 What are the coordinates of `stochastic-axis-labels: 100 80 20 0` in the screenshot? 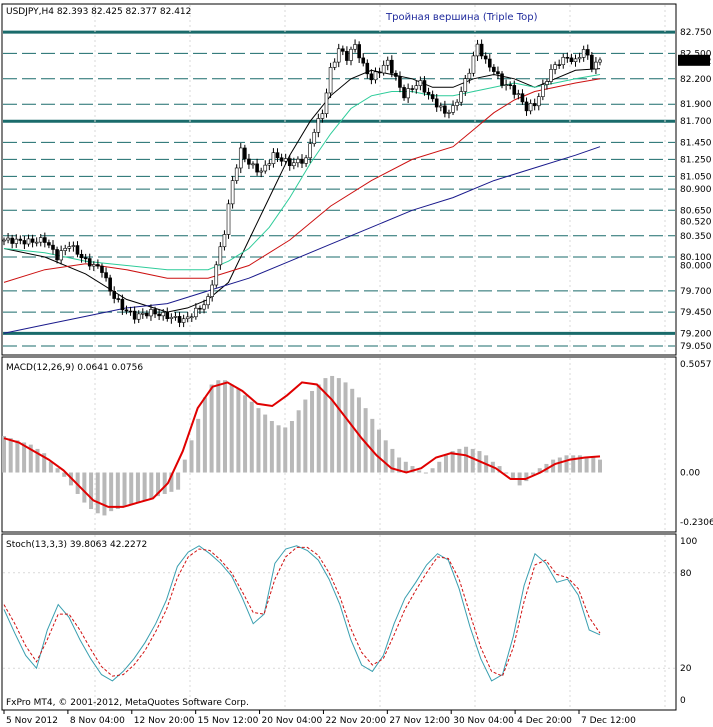 It's located at (688, 621).